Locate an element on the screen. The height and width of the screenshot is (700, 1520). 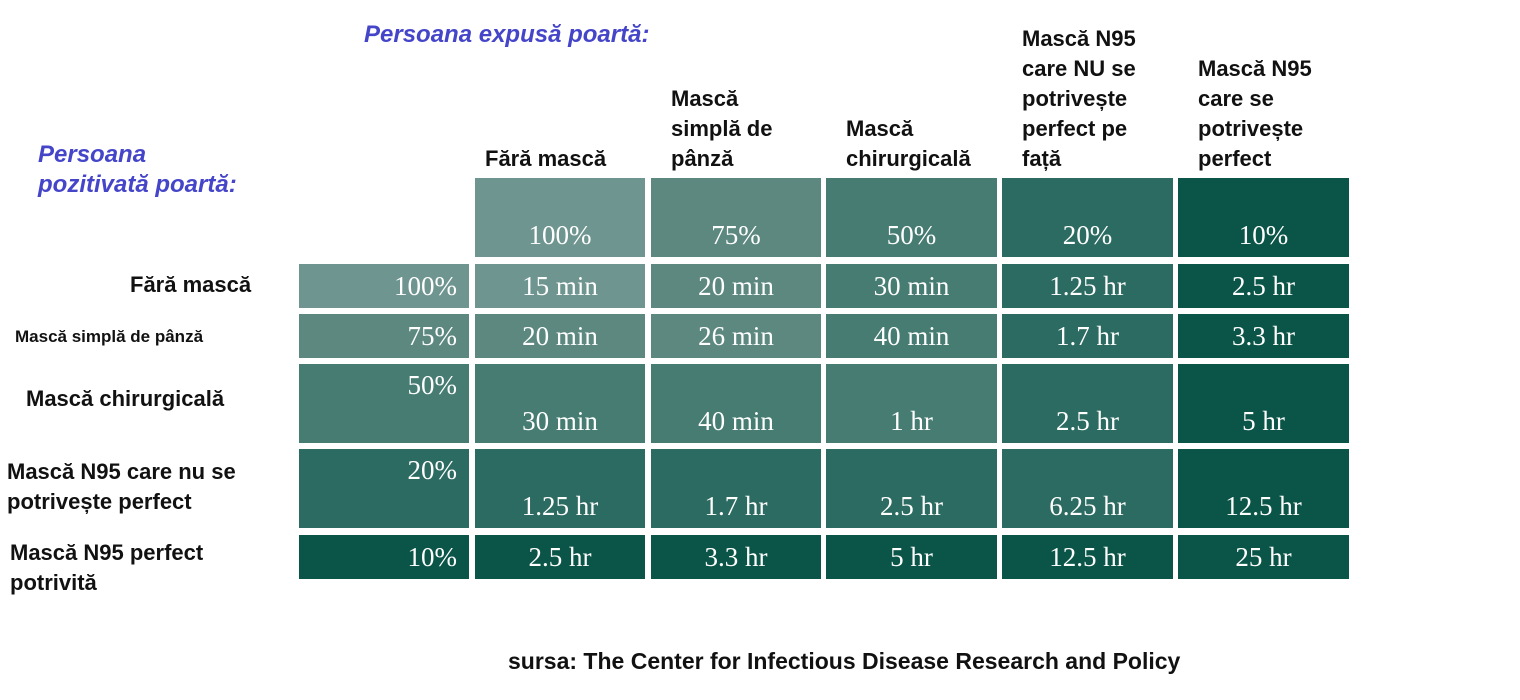
label-line: perfect pe is located at coordinates (1107, 129).